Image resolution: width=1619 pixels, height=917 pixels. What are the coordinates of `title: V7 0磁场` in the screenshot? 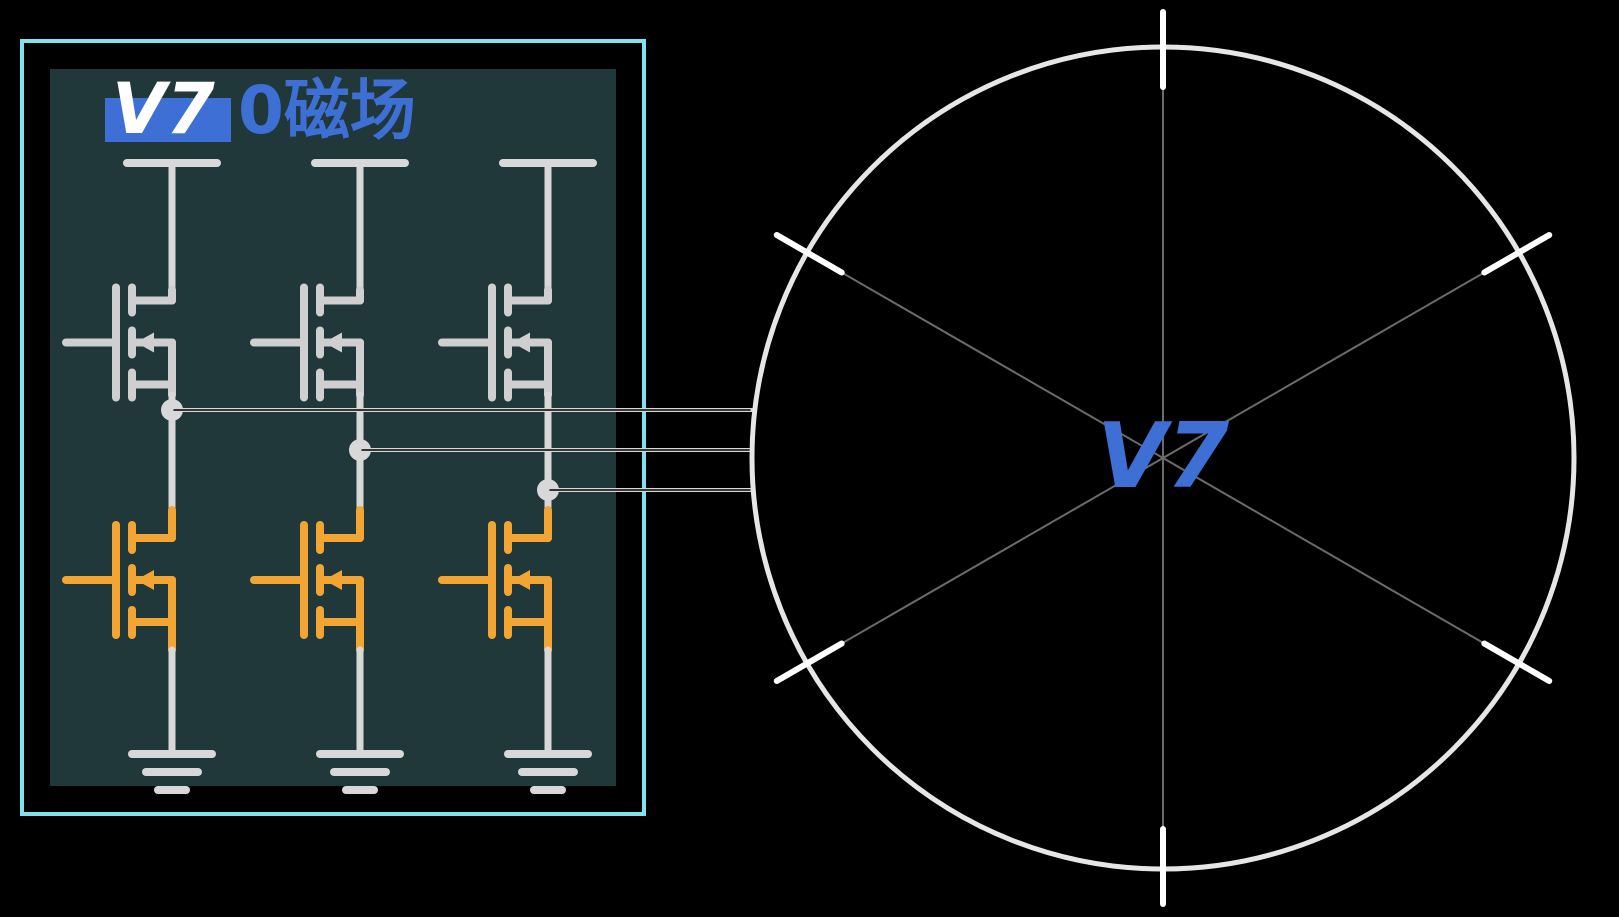 It's located at (260, 109).